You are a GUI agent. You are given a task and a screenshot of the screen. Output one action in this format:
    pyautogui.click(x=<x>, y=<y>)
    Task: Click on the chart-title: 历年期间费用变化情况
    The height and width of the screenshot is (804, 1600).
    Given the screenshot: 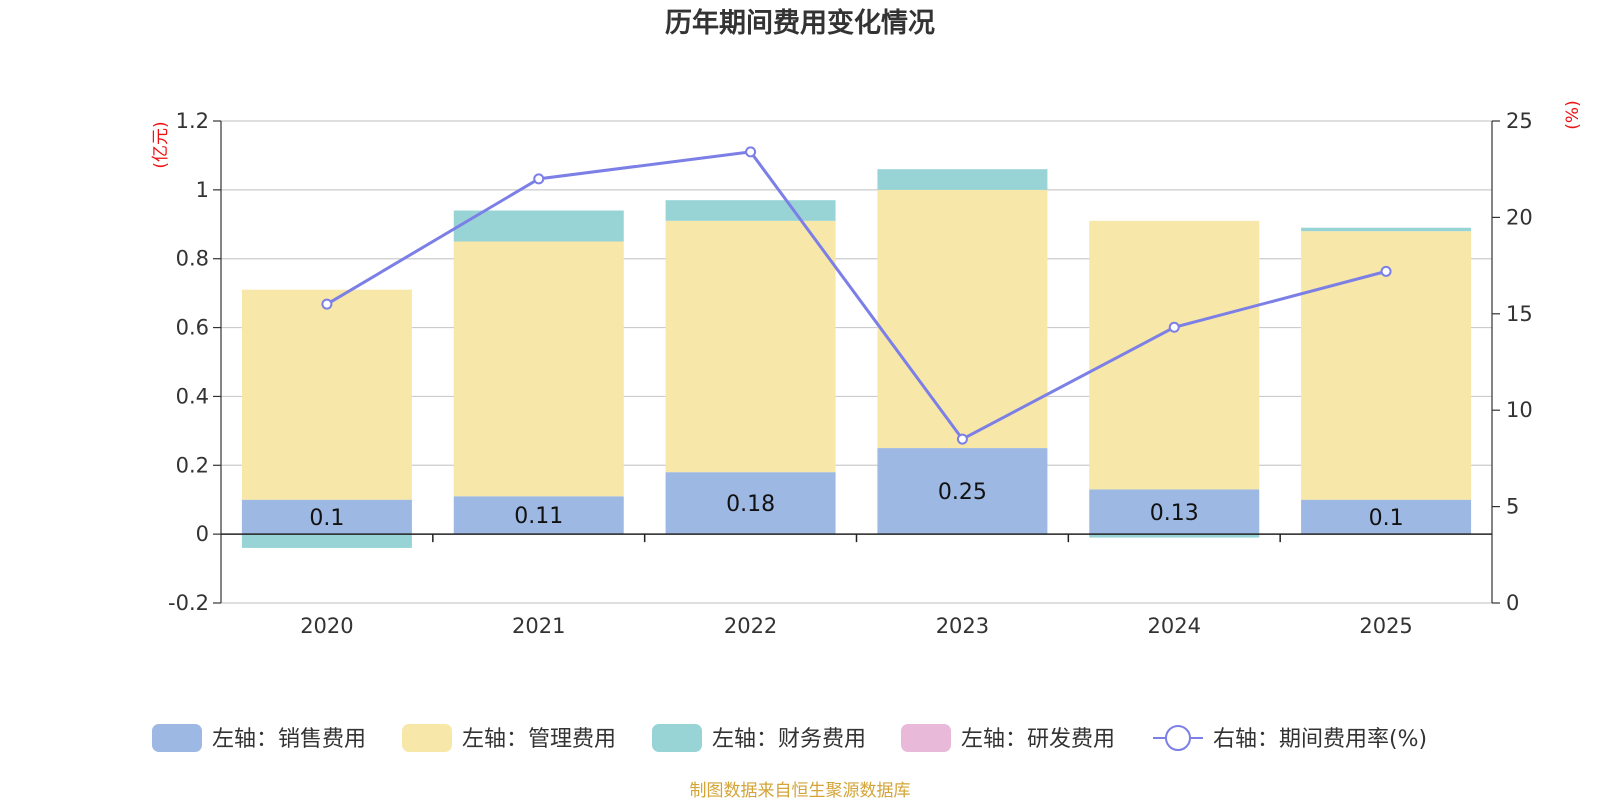 What is the action you would take?
    pyautogui.click(x=800, y=23)
    